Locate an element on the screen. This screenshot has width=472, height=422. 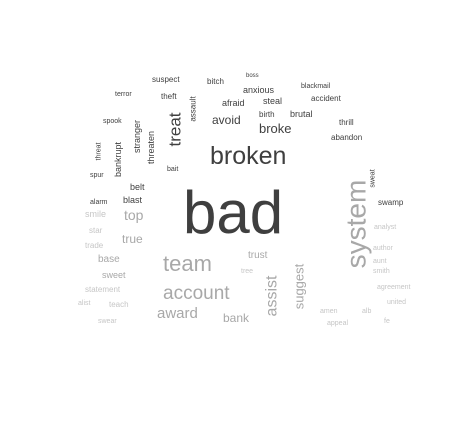
word-stranger: stranger is located at coordinates (137, 136).